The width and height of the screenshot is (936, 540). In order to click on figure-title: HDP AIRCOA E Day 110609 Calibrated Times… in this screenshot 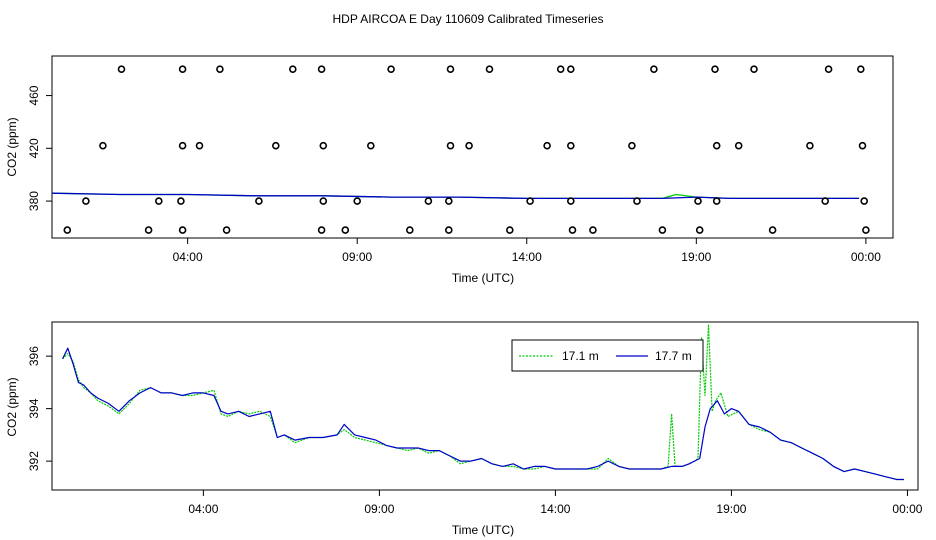, I will do `click(467, 19)`.